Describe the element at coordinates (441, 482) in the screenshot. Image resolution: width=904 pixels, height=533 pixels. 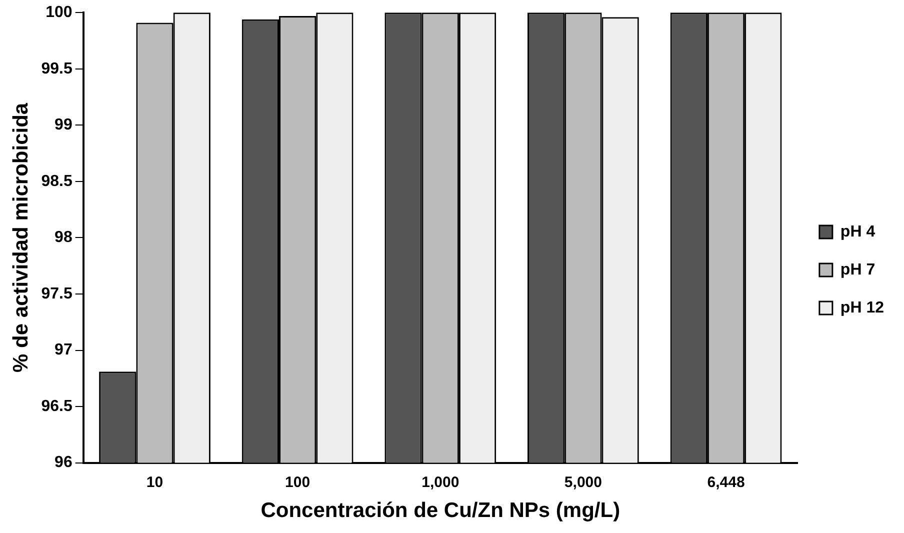
I see `x-tick-label: 1,000` at that location.